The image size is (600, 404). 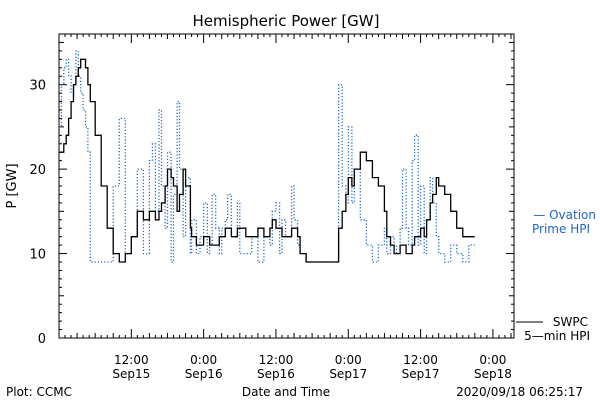 I want to click on legend-ovation: — Ovation Prime HPI, so click(x=564, y=222).